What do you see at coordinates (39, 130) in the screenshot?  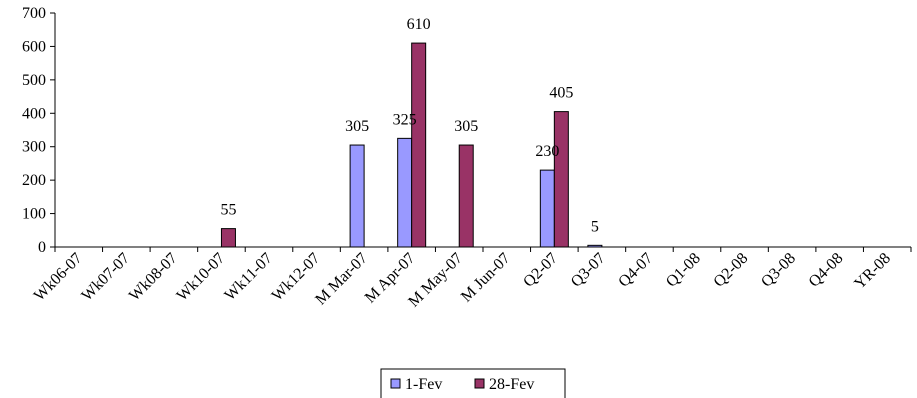 I see `y-axis: 0 100 200 300 400 500 600 700` at bounding box center [39, 130].